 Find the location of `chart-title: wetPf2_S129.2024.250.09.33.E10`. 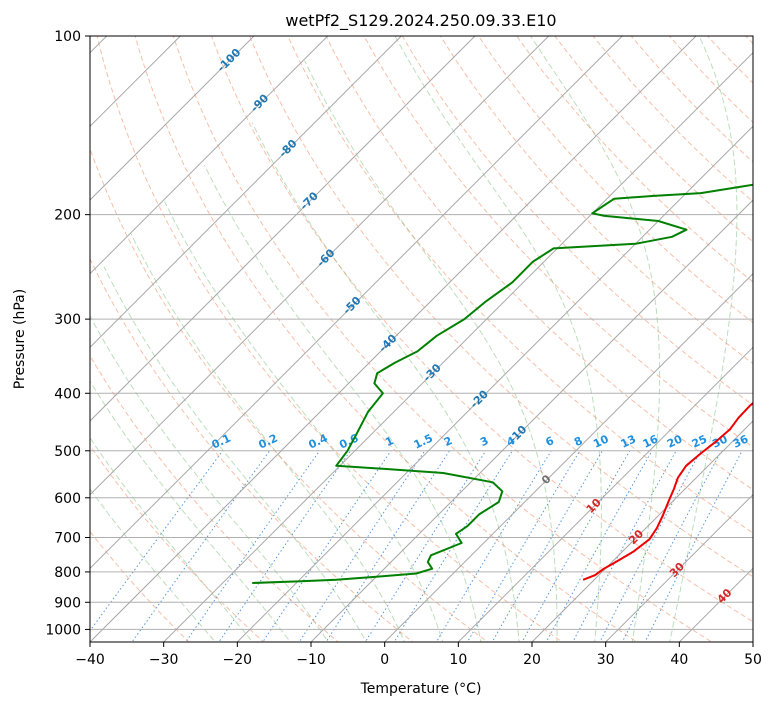

chart-title: wetPf2_S129.2024.250.09.33.E10 is located at coordinates (420, 21).